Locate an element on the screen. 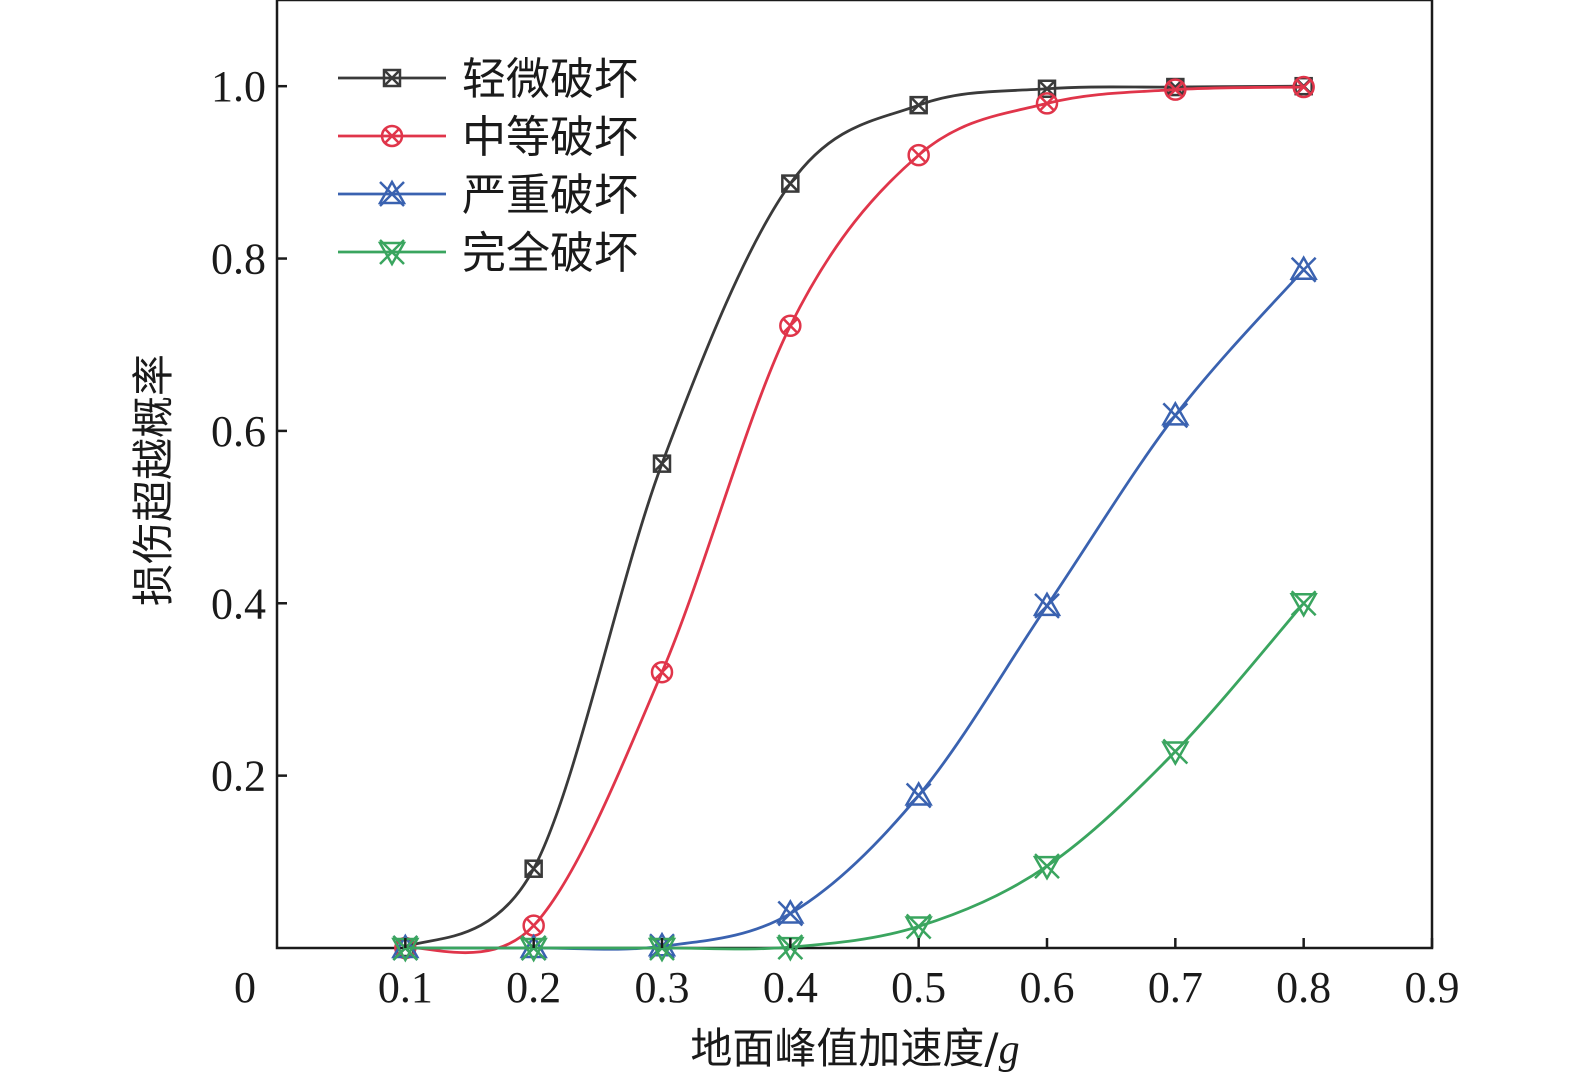  legend-label: 严重破坏 is located at coordinates (550, 195).